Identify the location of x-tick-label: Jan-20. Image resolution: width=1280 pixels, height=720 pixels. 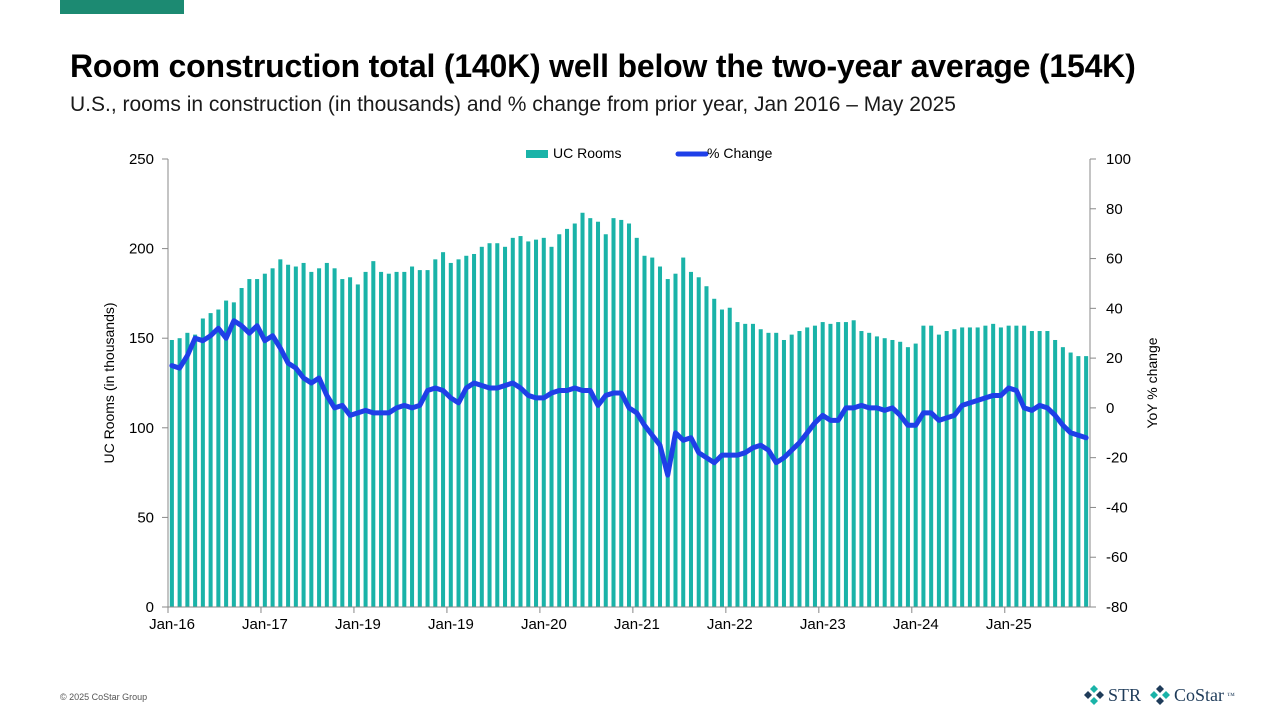
(544, 624).